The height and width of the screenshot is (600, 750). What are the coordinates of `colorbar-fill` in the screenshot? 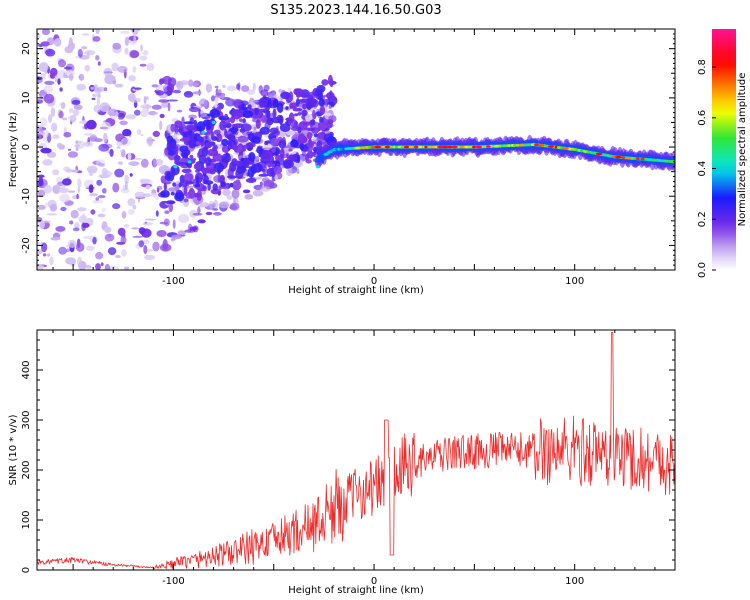 It's located at (724, 149).